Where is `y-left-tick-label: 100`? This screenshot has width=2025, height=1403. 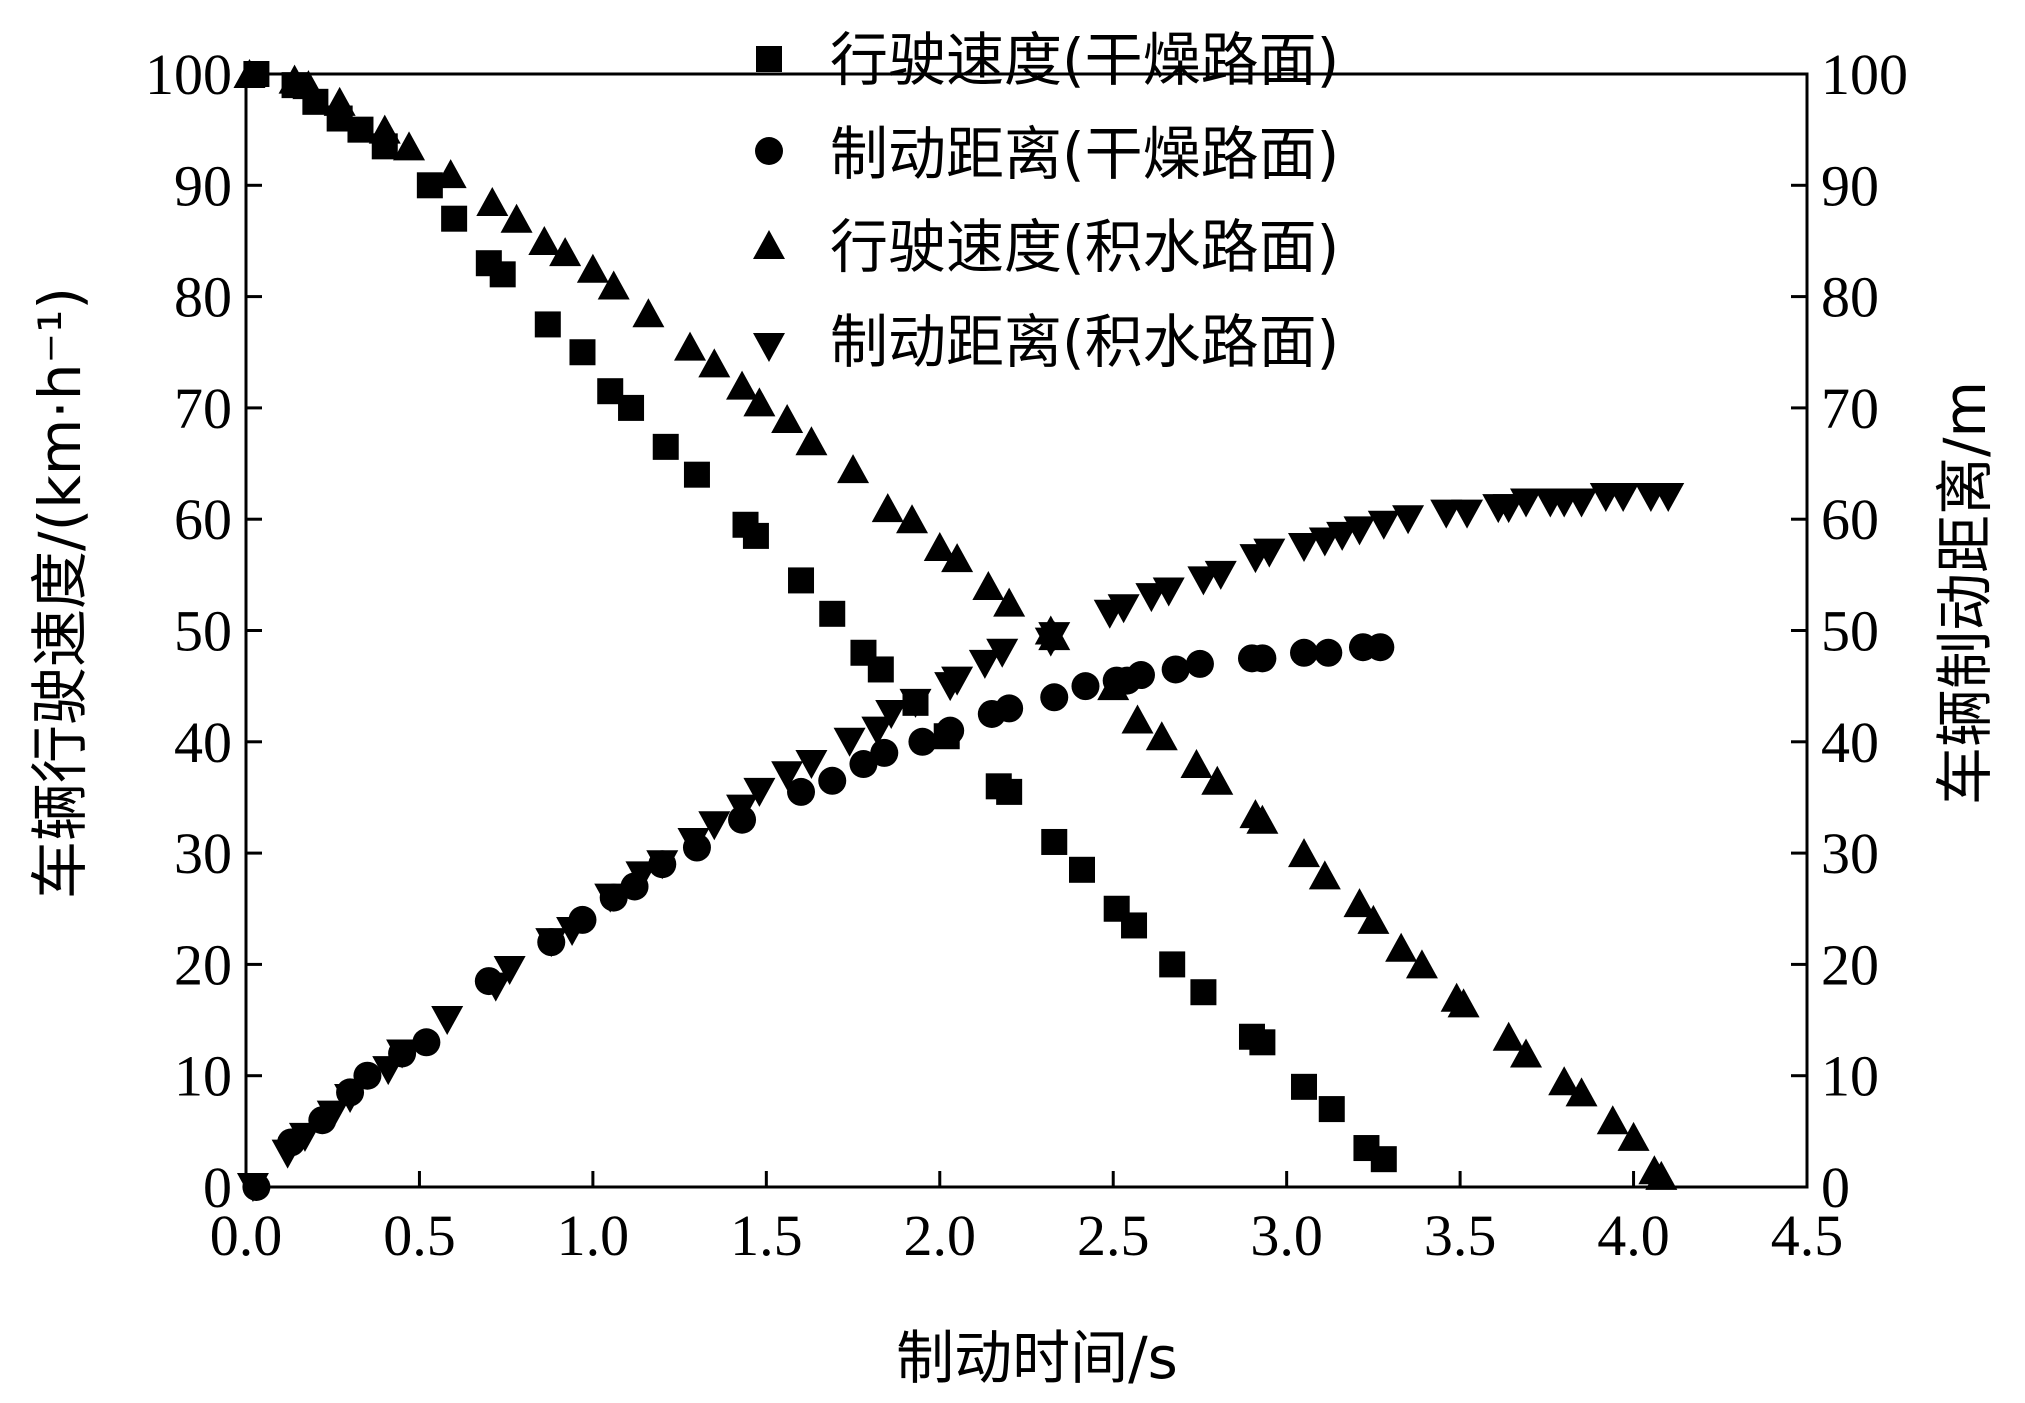 y-left-tick-label: 100 is located at coordinates (188, 74).